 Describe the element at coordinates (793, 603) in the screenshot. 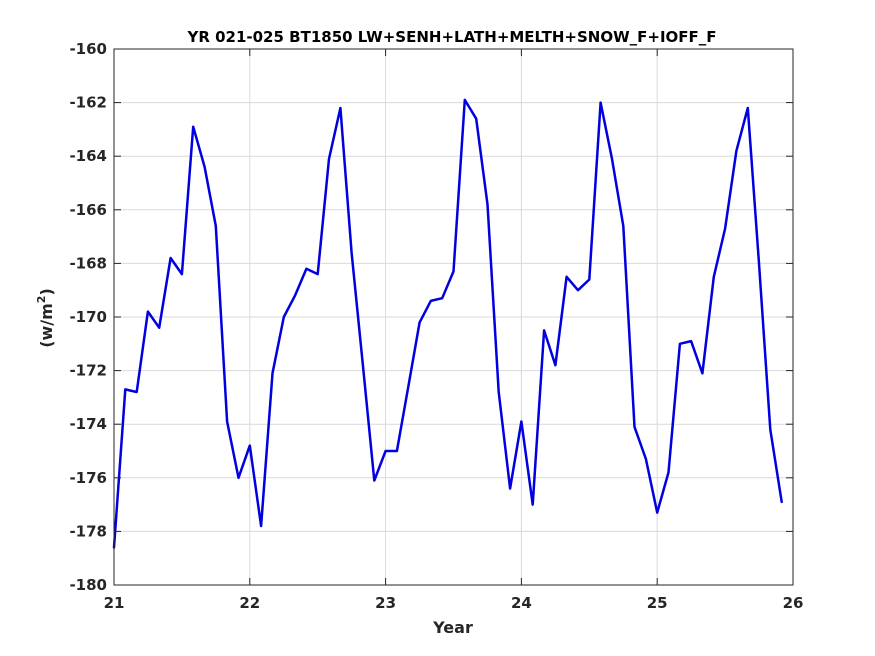

I see `x-tick-label: 26` at that location.